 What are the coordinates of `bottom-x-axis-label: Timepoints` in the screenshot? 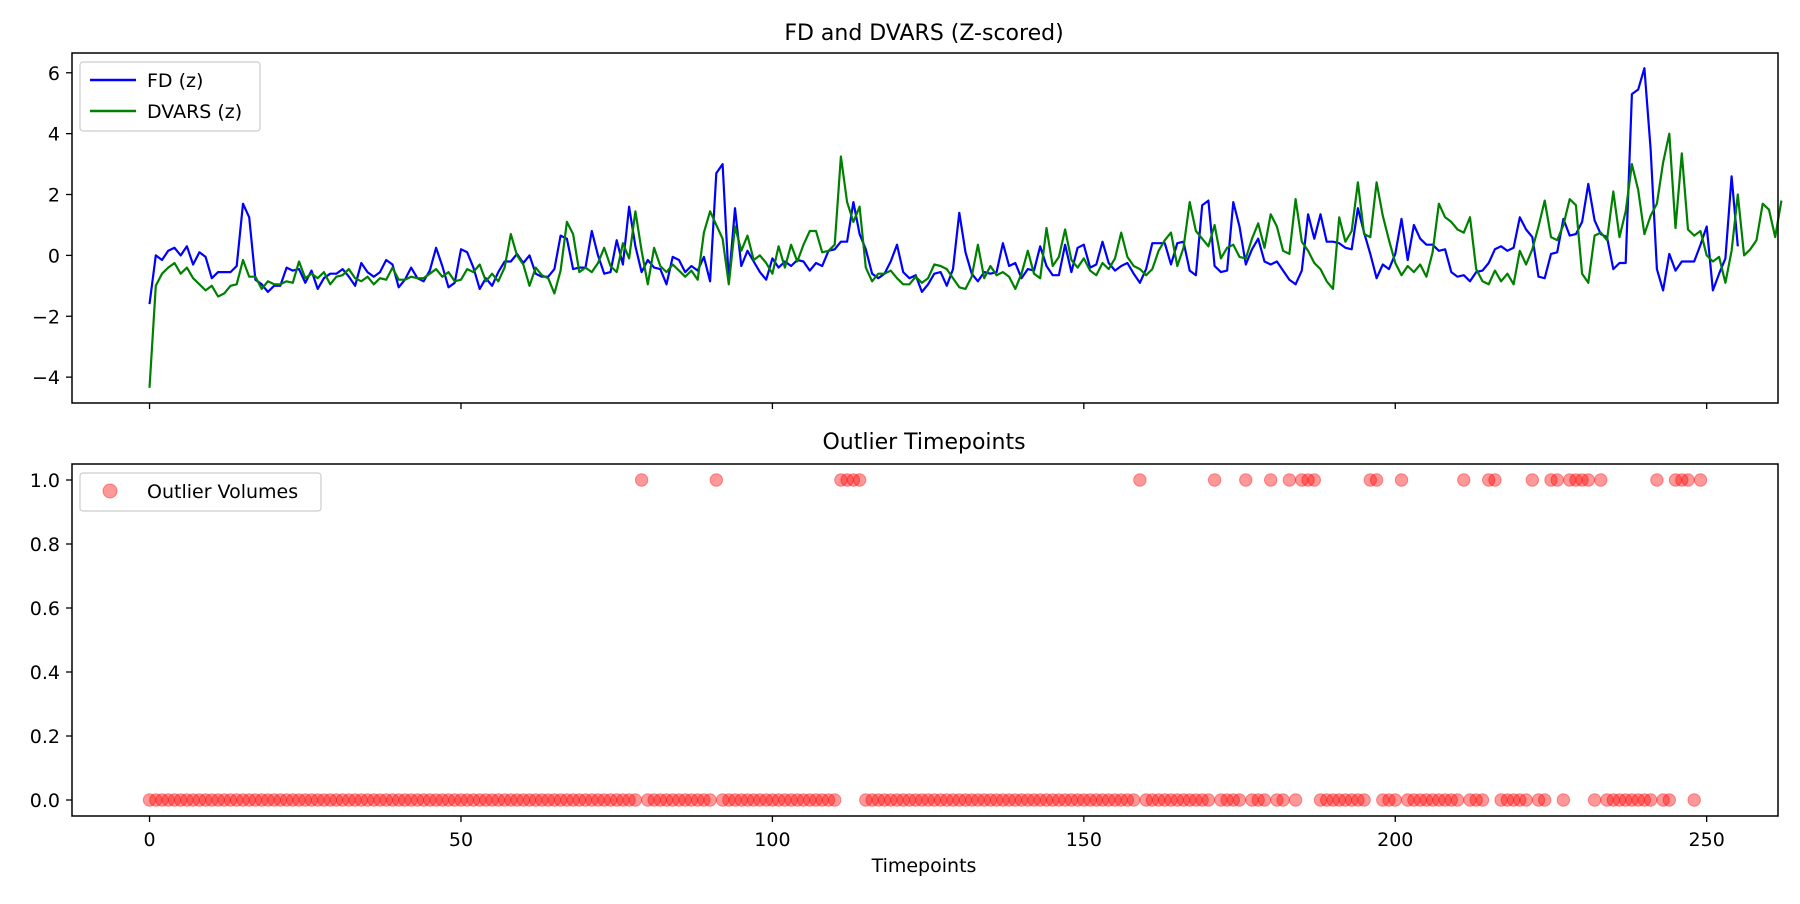 It's located at (924, 866).